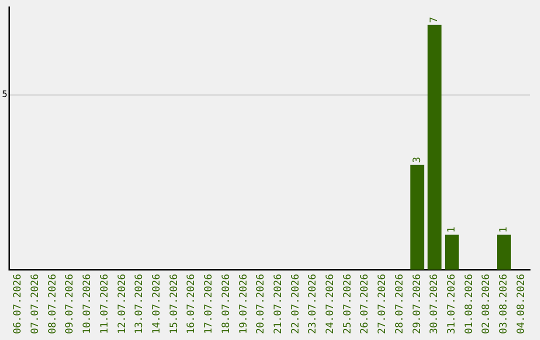  What do you see at coordinates (434, 304) in the screenshot?
I see `x-tick-label: 30.07.2026` at bounding box center [434, 304].